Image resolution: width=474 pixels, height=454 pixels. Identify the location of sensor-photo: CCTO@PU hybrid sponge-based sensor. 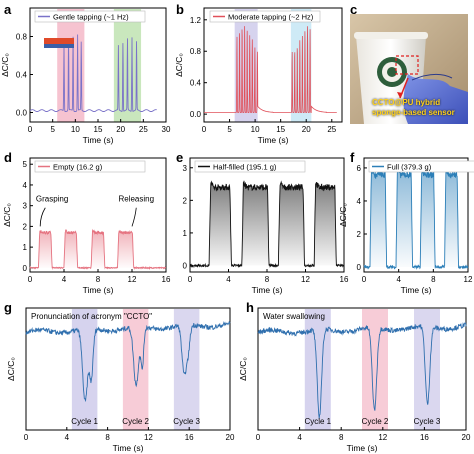
(409, 69).